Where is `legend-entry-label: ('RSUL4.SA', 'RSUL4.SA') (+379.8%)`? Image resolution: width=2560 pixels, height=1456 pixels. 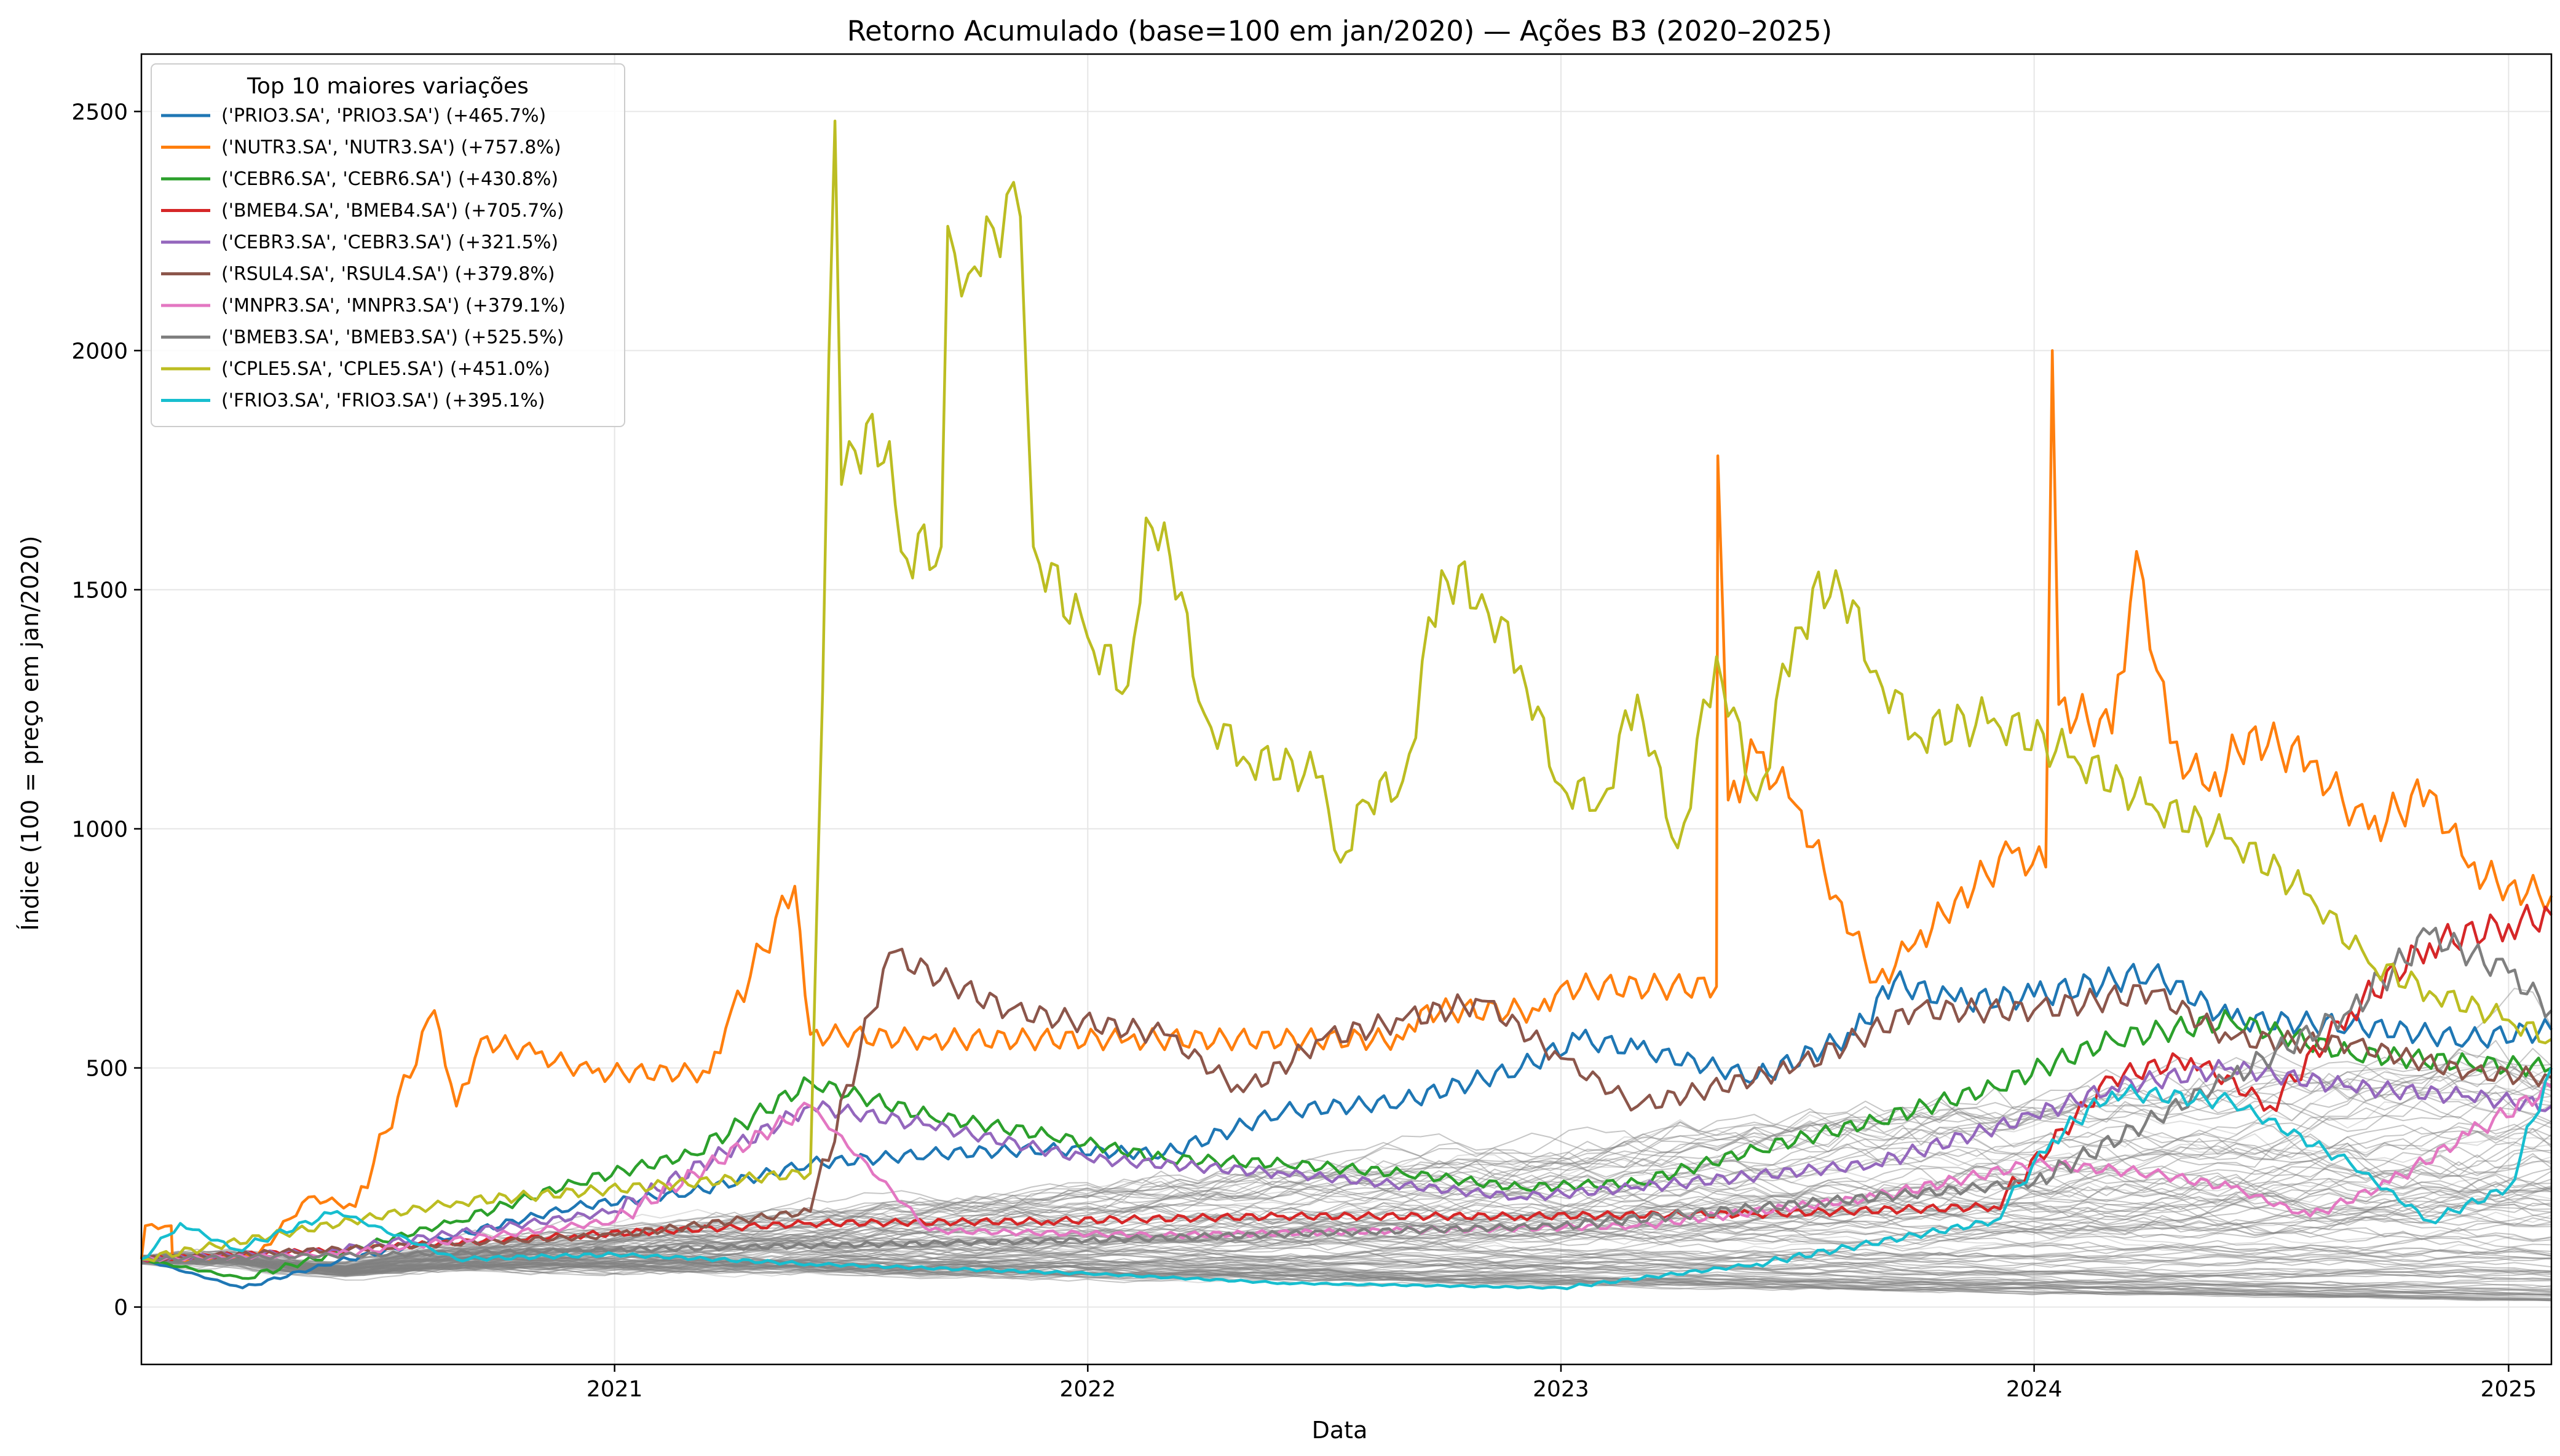 legend-entry-label: ('RSUL4.SA', 'RSUL4.SA') (+379.8%) is located at coordinates (388, 274).